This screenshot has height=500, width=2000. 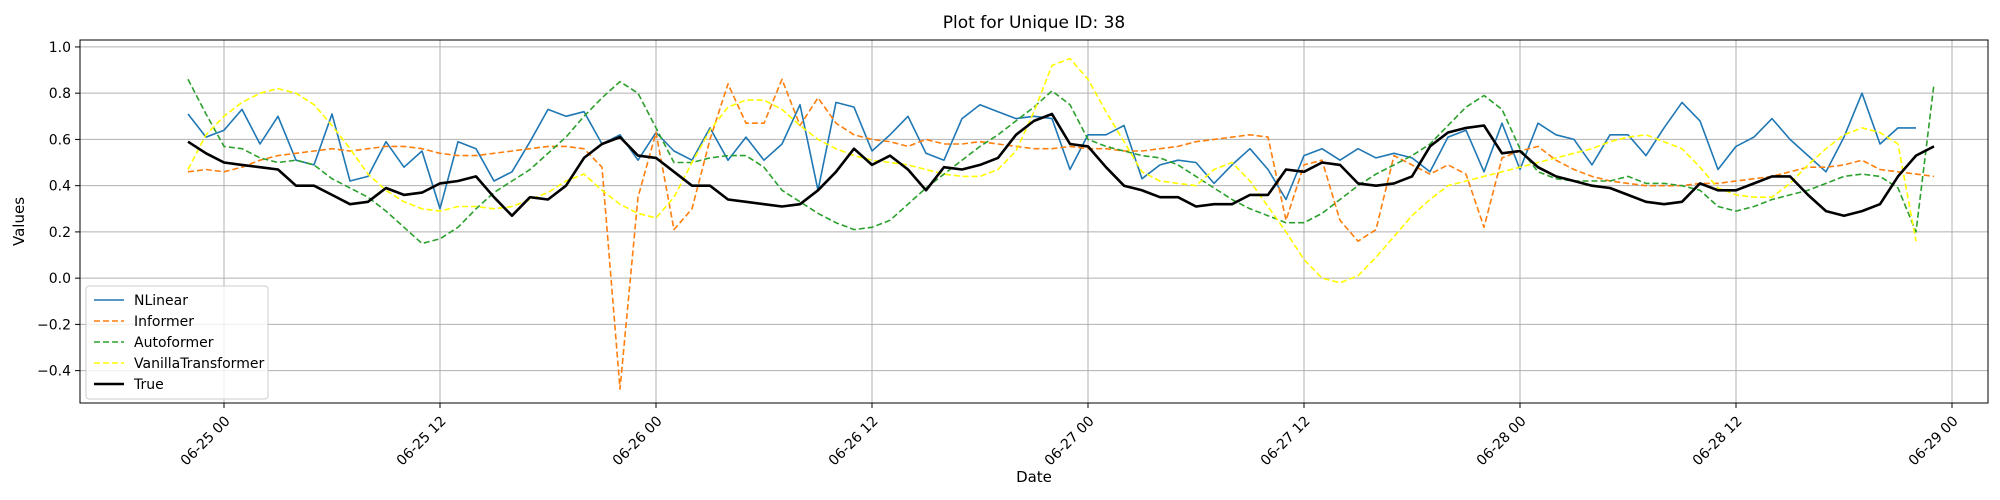 I want to click on legend-label: VanillaTransformer, so click(x=199, y=364).